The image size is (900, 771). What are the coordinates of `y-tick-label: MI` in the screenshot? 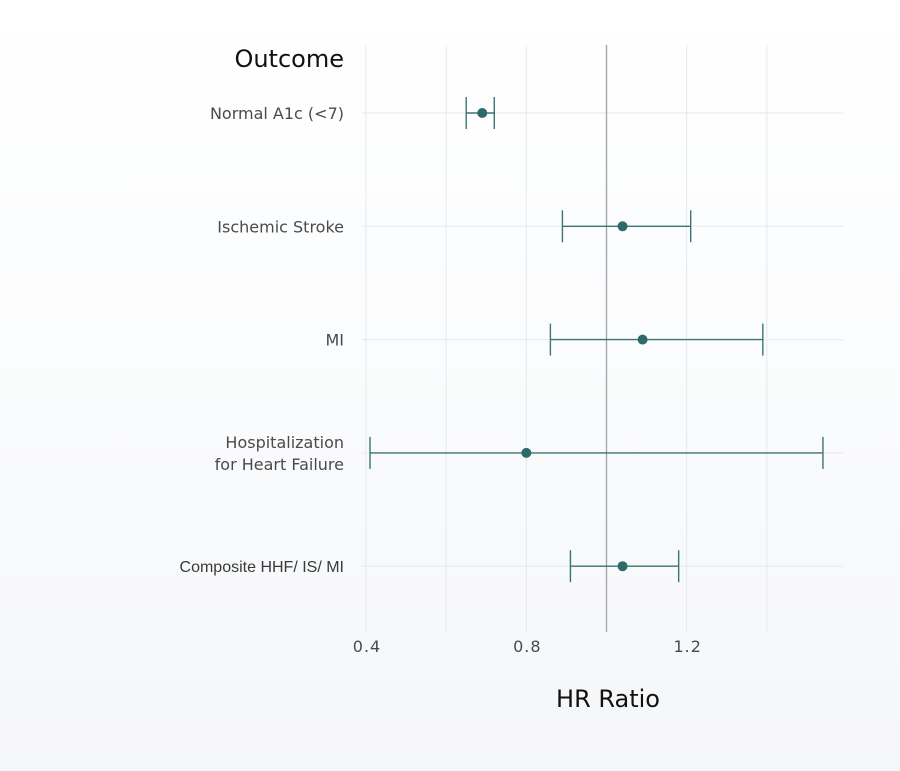 It's located at (334, 340).